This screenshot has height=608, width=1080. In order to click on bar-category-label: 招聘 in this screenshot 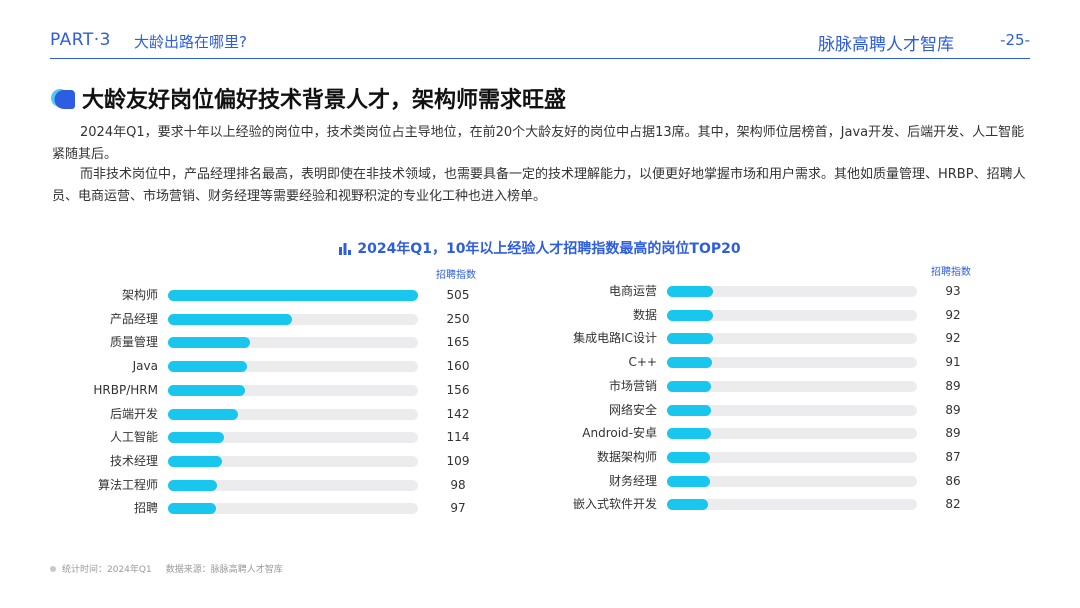, I will do `click(145, 508)`.